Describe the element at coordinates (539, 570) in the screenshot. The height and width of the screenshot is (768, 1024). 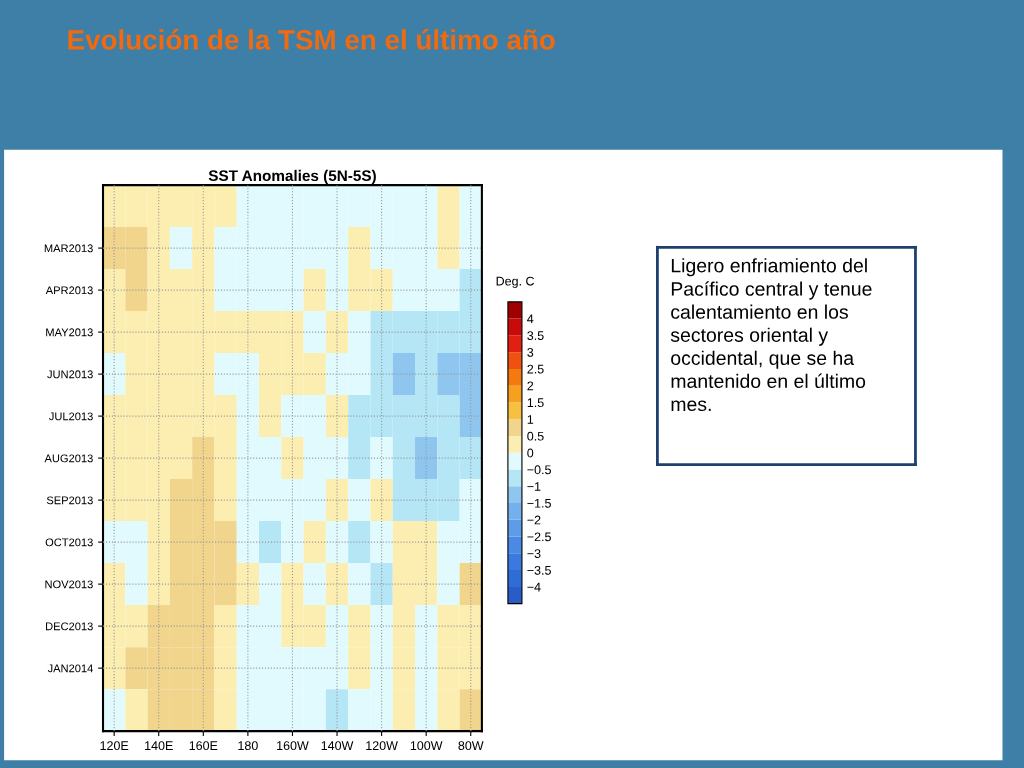
I see `color-bar-label: −3.5` at that location.